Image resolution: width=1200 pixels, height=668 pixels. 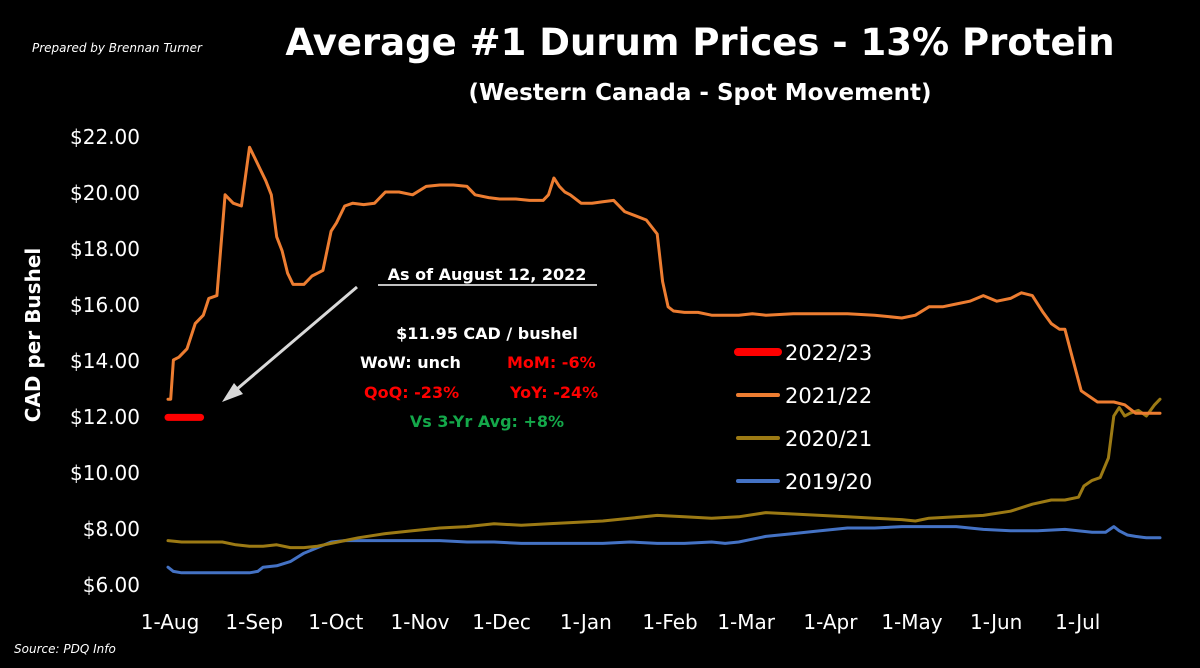 What do you see at coordinates (254, 622) in the screenshot?
I see `x-tick-label: 1-Sep` at bounding box center [254, 622].